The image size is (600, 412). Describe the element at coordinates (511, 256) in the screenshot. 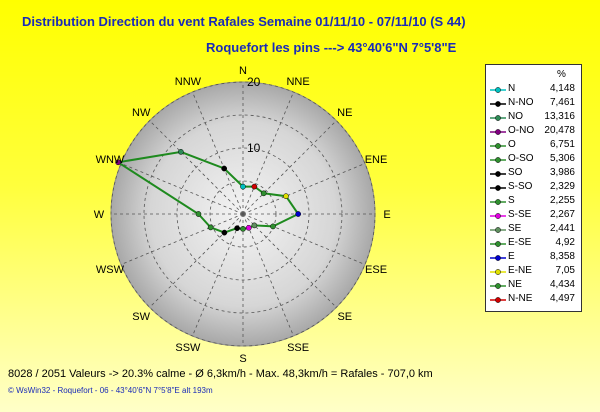

I see `legend-label: E` at that location.